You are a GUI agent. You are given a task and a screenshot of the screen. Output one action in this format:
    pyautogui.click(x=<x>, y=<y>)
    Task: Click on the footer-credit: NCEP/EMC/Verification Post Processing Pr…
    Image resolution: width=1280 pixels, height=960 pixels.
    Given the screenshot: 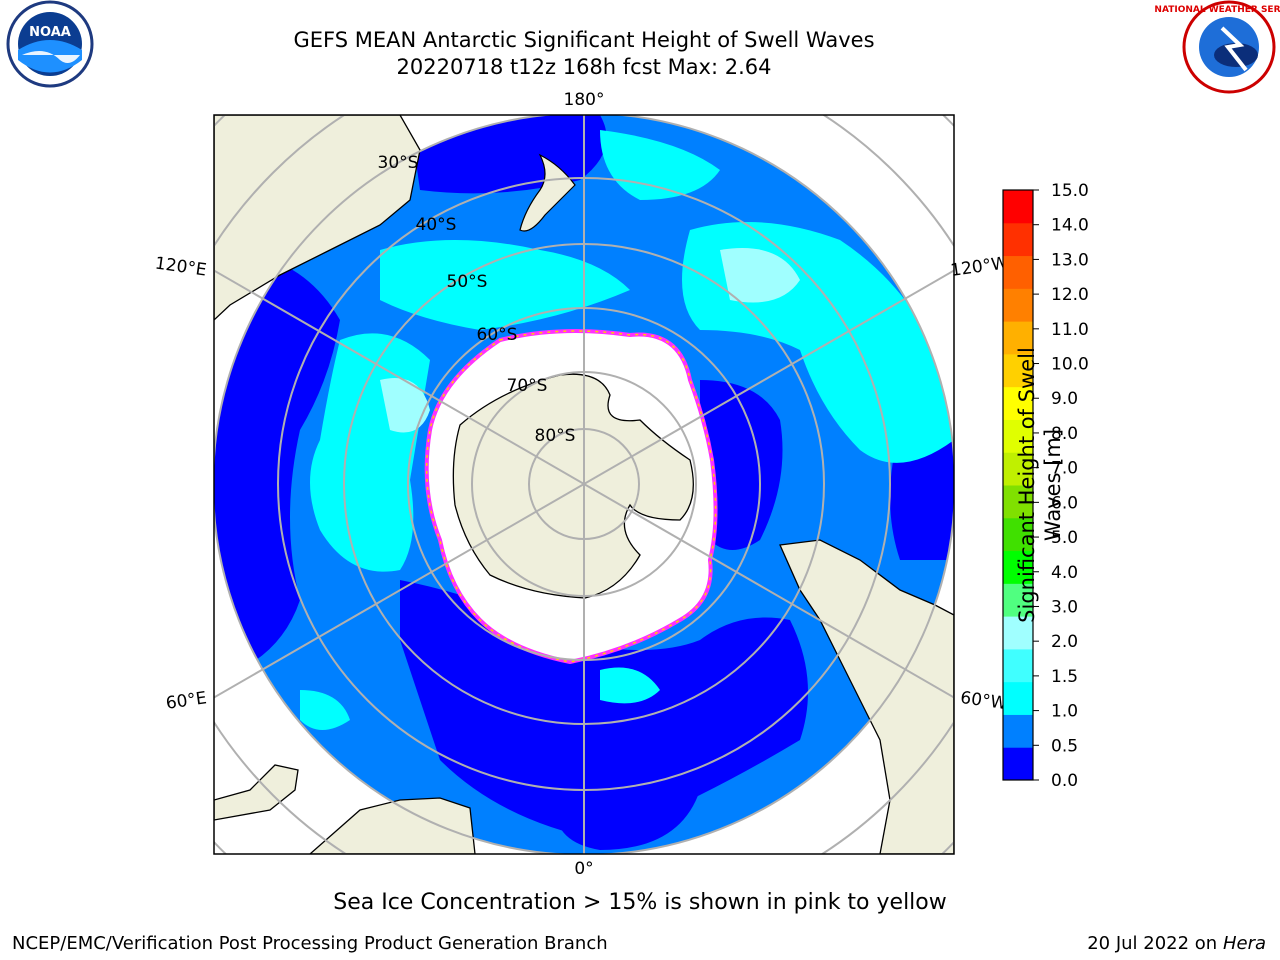 What is the action you would take?
    pyautogui.click(x=310, y=943)
    